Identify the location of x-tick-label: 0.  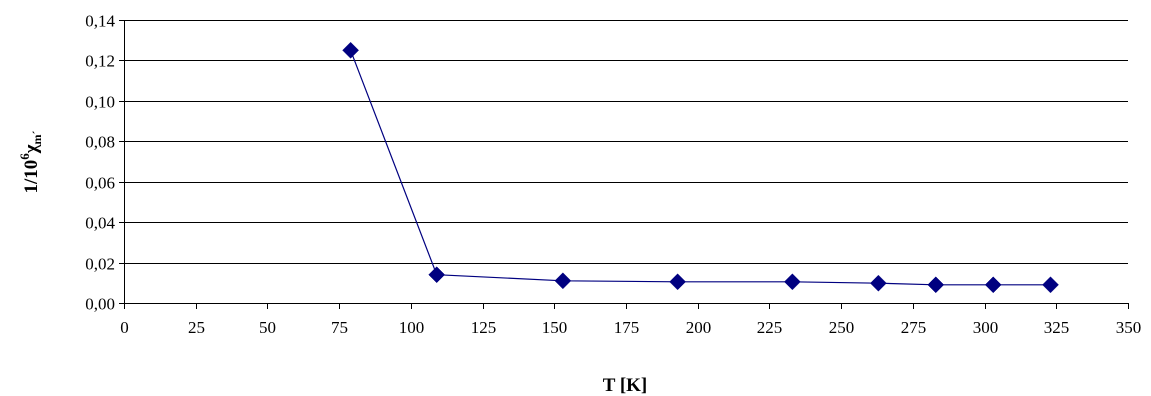
(124, 327).